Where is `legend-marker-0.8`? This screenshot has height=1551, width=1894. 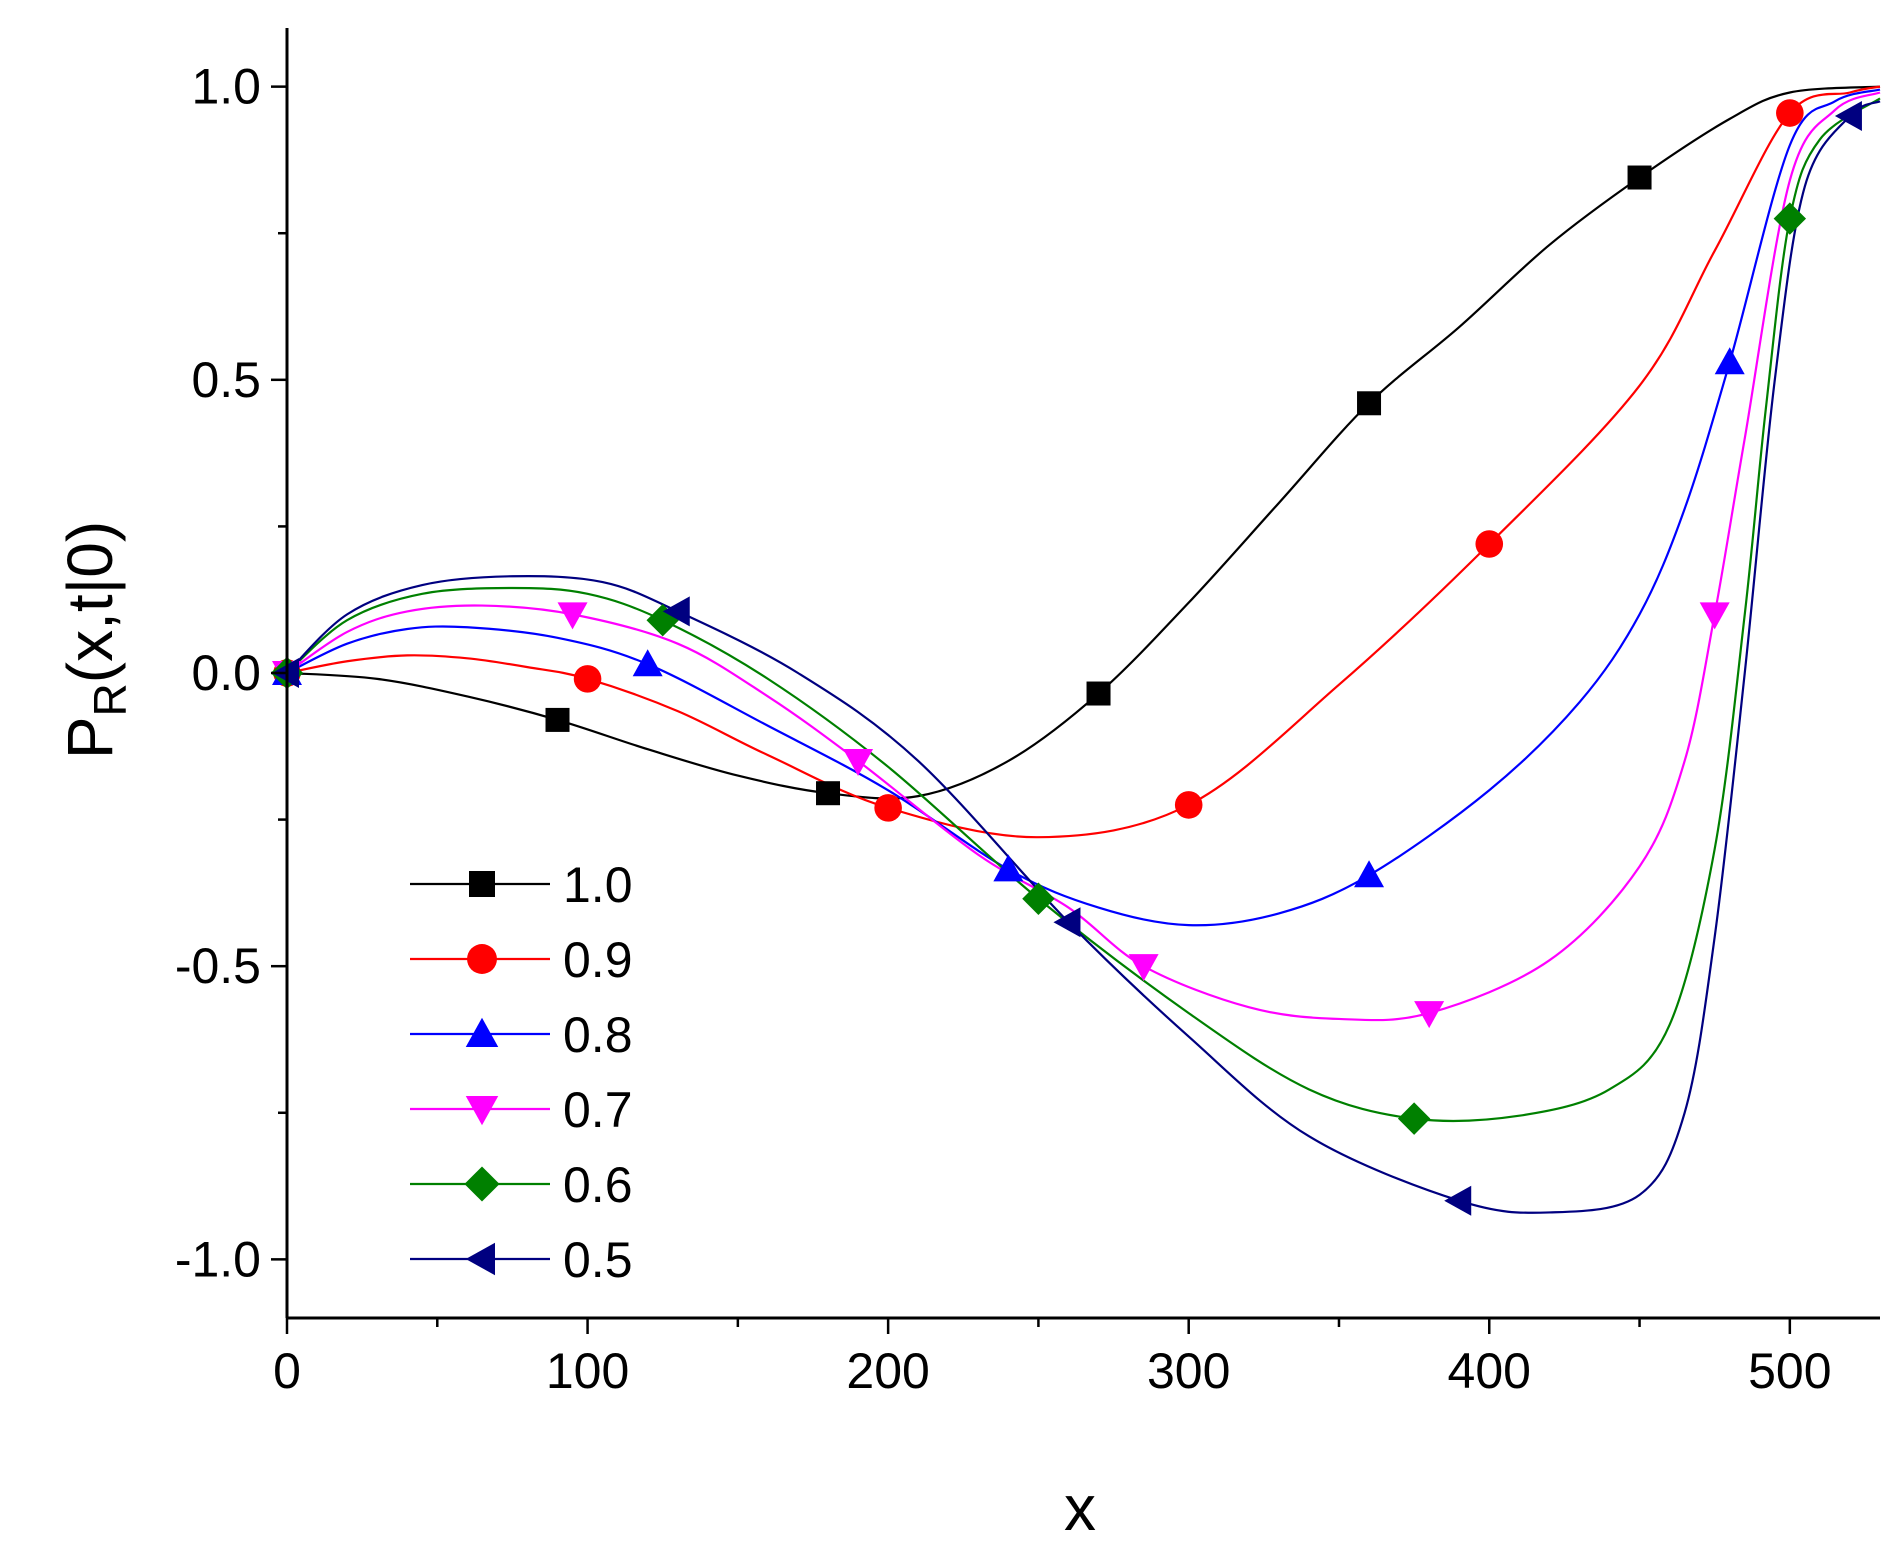 legend-marker-0.8 is located at coordinates (482, 1032).